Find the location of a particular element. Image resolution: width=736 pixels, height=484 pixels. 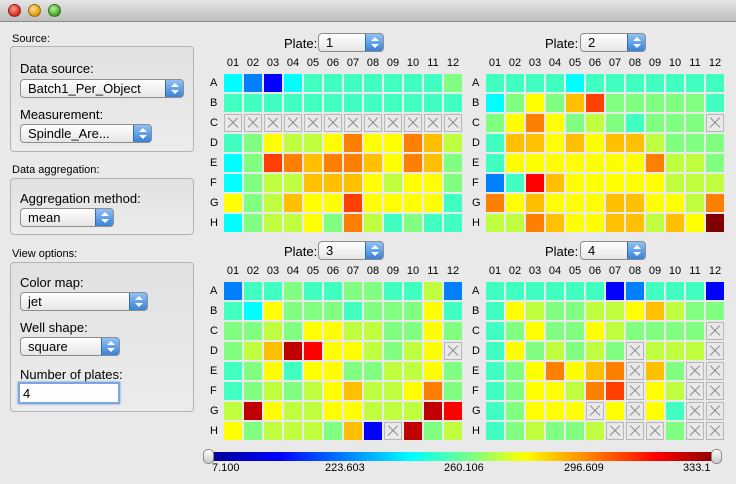

zoom-window-button is located at coordinates (54, 10).